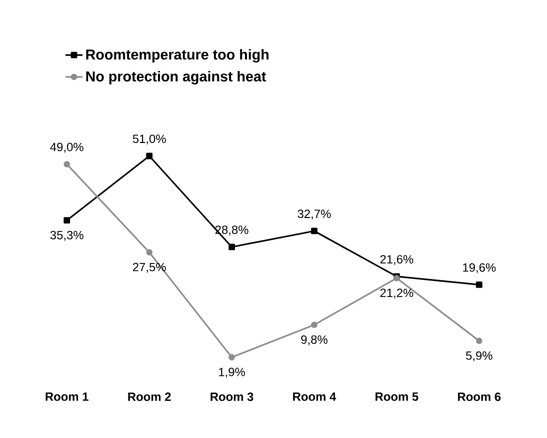 The height and width of the screenshot is (438, 547). Describe the element at coordinates (479, 396) in the screenshot. I see `x-tick-label: Room 6` at that location.